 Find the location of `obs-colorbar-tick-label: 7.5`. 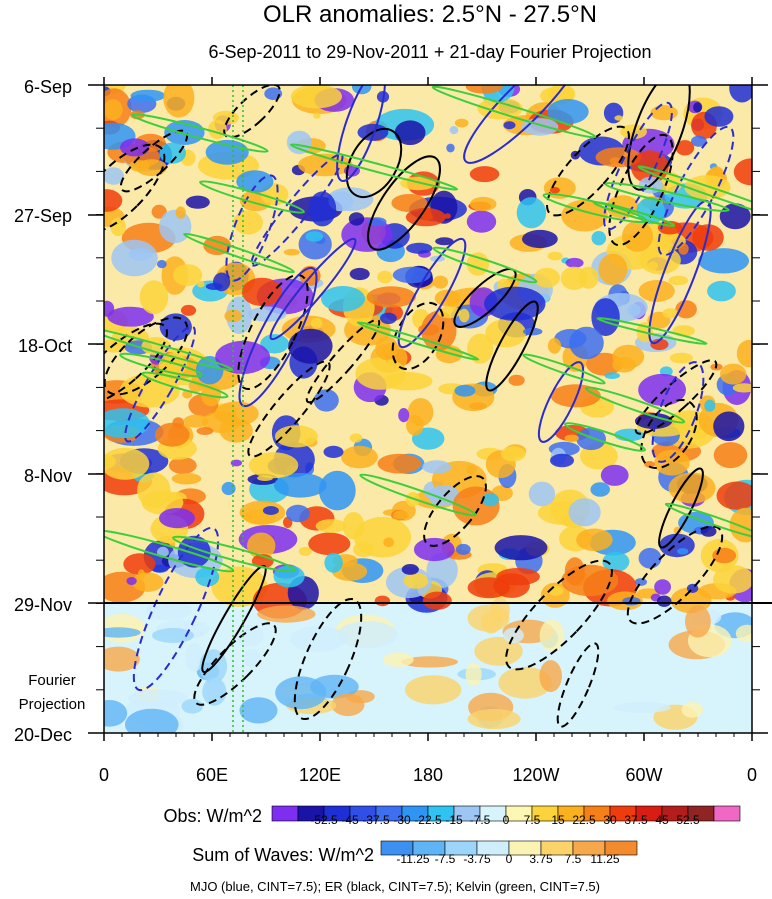

obs-colorbar-tick-label: 7.5 is located at coordinates (532, 820).